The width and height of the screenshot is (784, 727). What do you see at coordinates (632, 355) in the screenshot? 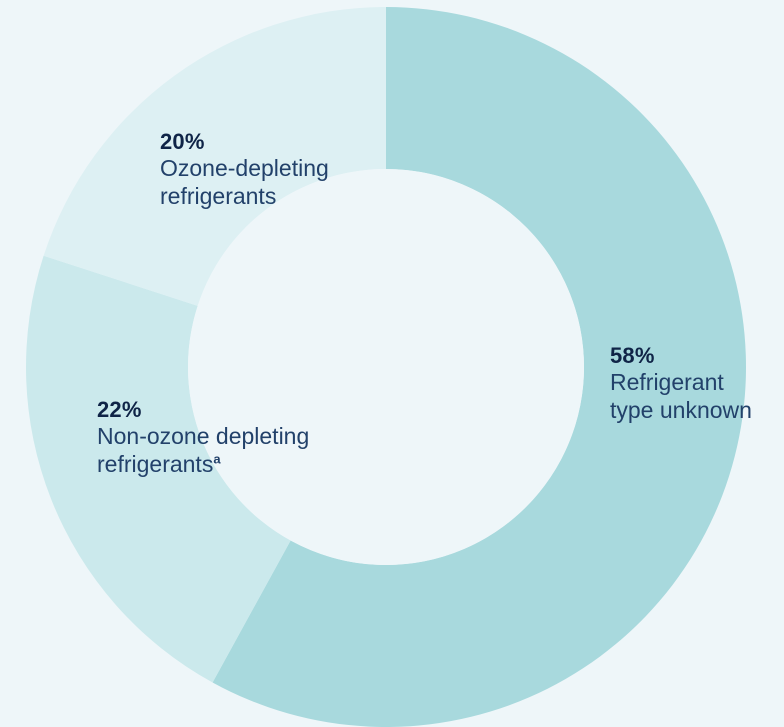
I see `slice-percent: 58%` at bounding box center [632, 355].